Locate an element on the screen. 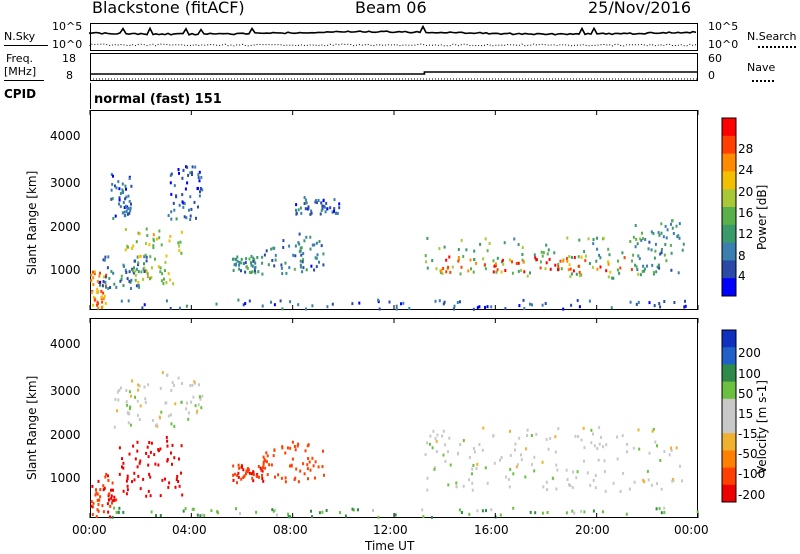 The height and width of the screenshot is (554, 800). power-cbtick-12: 12 is located at coordinates (746, 234).